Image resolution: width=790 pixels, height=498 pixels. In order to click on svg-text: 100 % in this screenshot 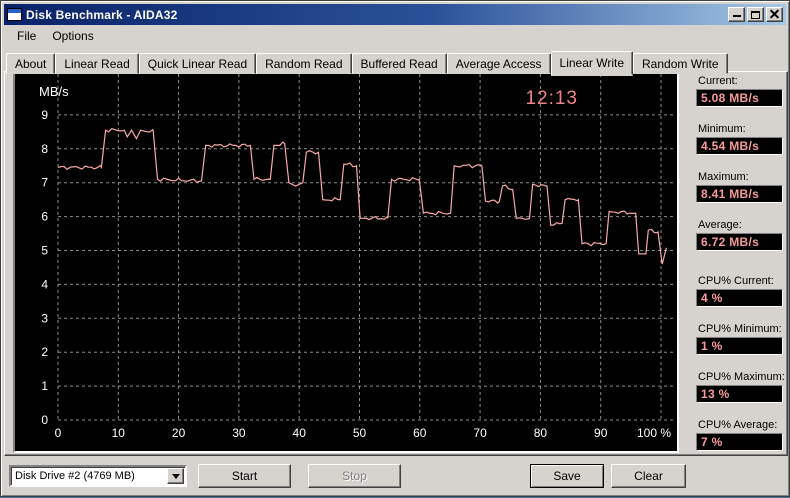, I will do `click(654, 433)`.